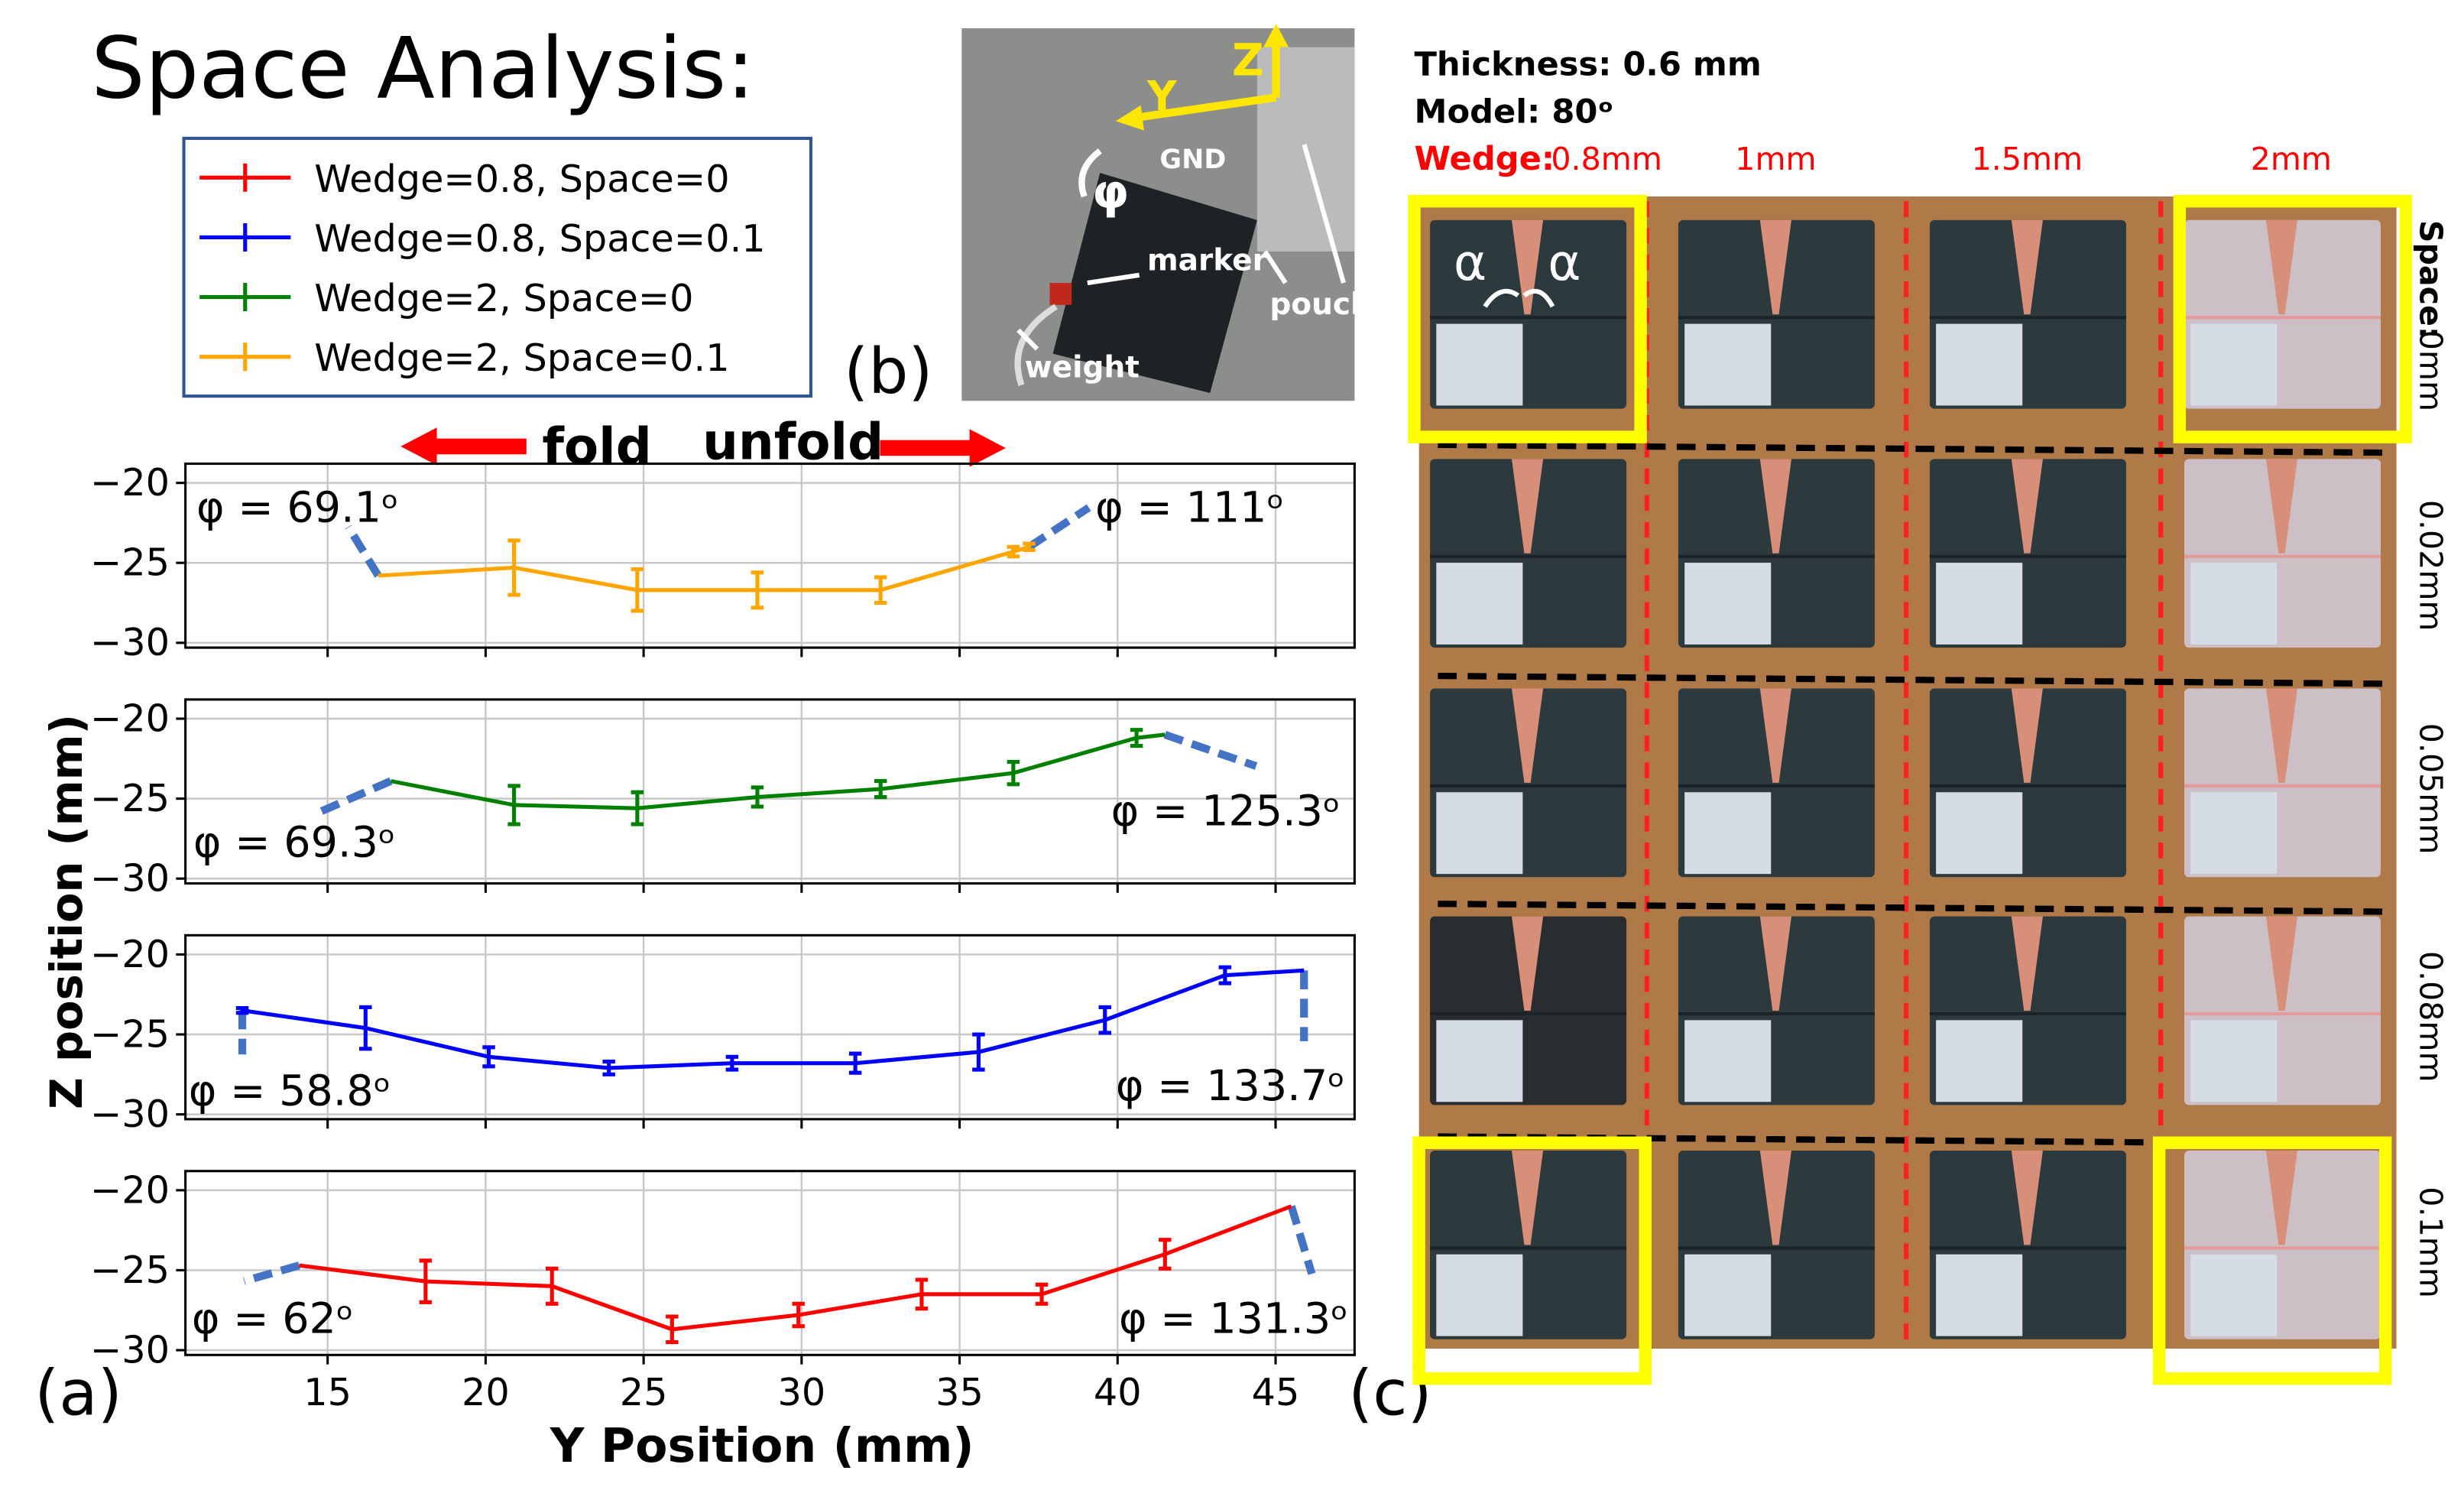 This screenshot has height=1487, width=2464. Describe the element at coordinates (1276, 1392) in the screenshot. I see `x-tick-label: 45` at that location.